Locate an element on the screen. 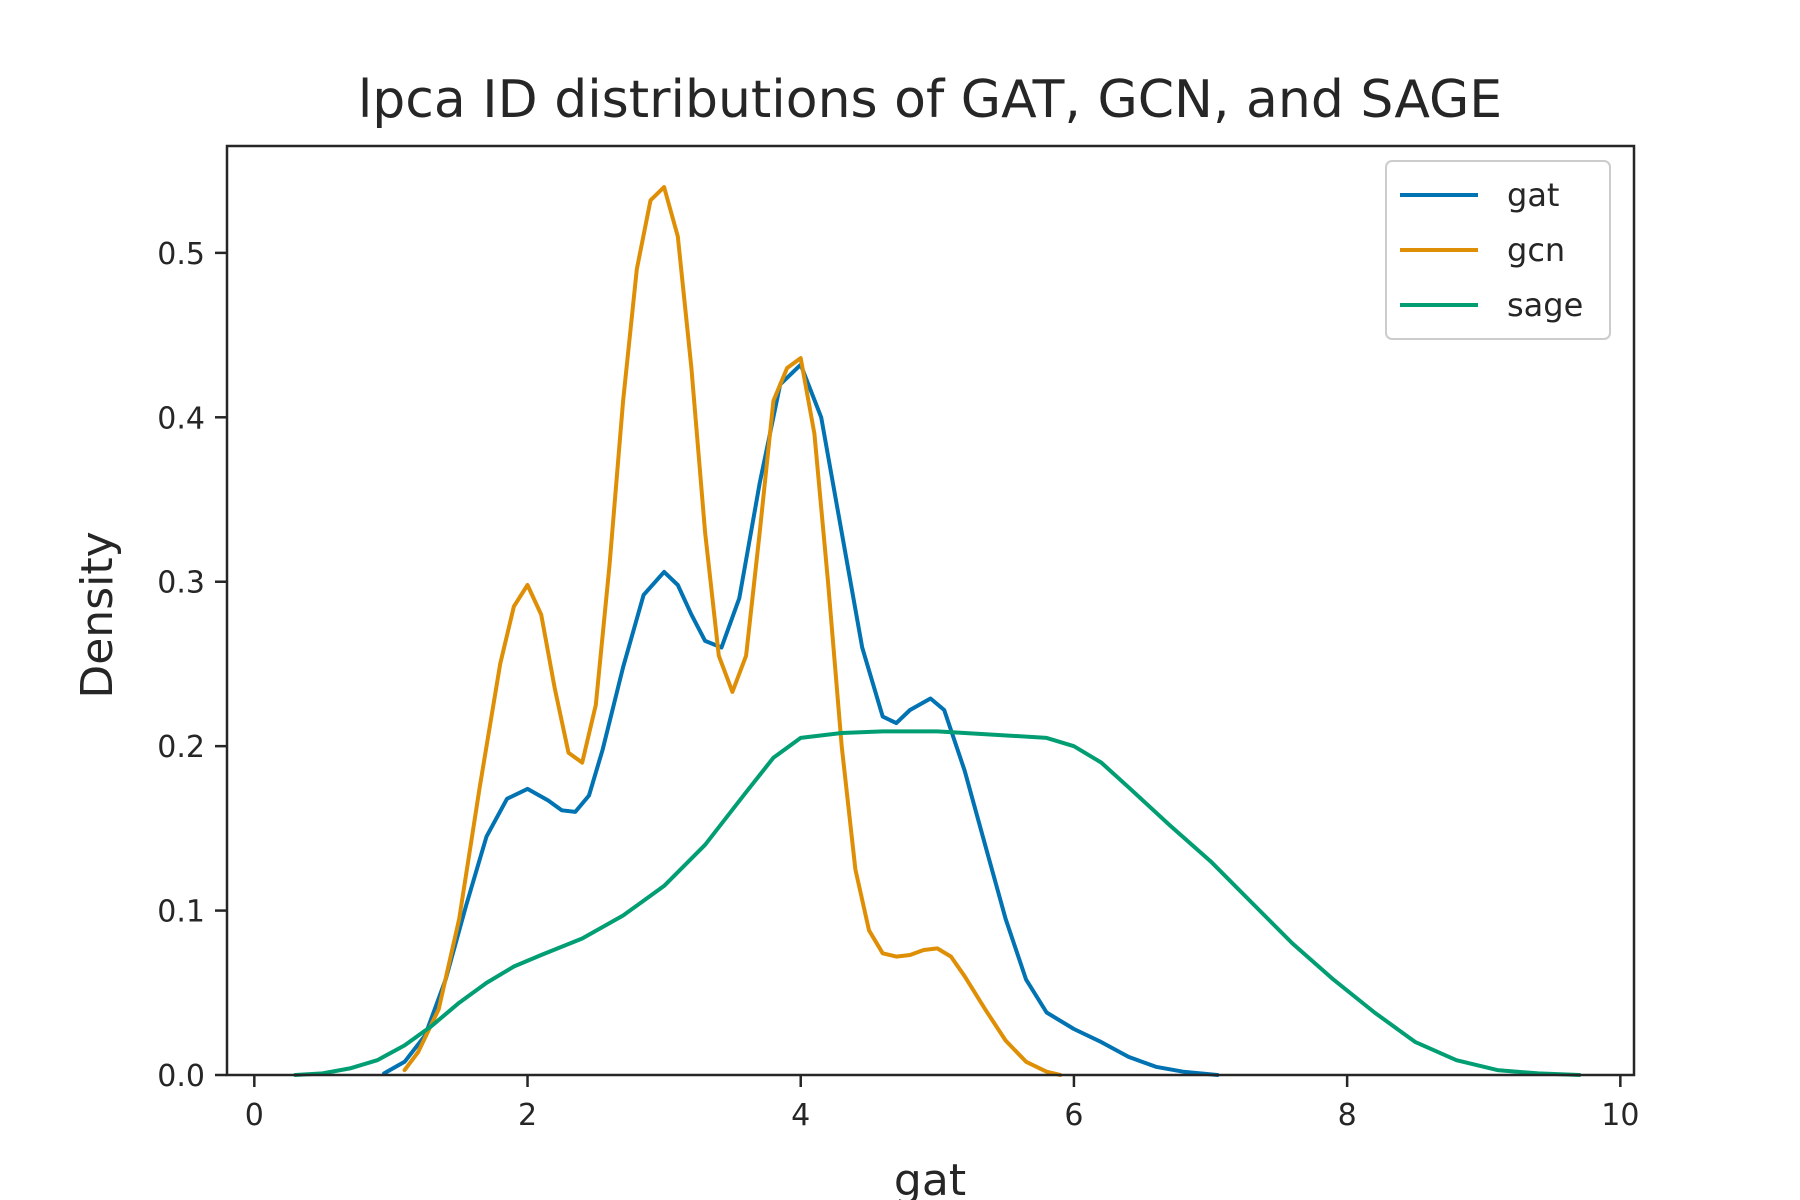 Image resolution: width=1800 pixels, height=1200 pixels. legend-box is located at coordinates (1498, 250).